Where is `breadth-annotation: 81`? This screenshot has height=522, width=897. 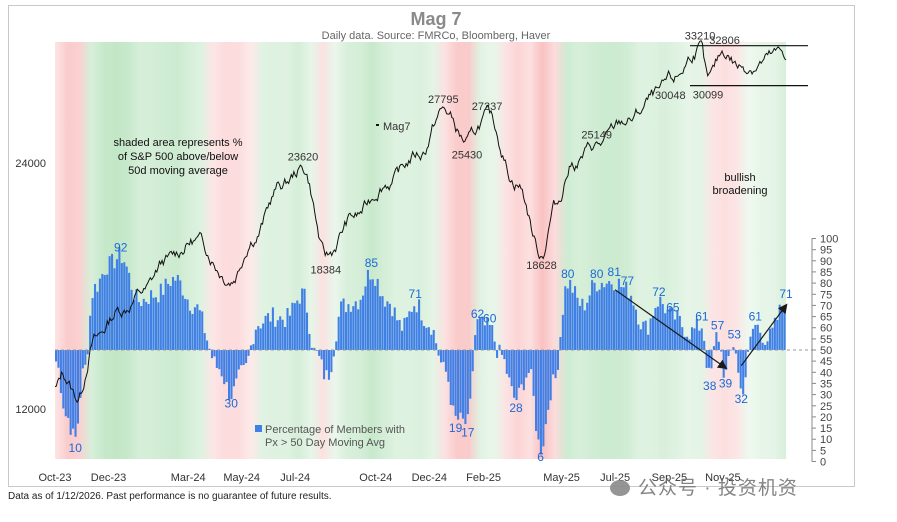 breadth-annotation: 81 is located at coordinates (615, 272).